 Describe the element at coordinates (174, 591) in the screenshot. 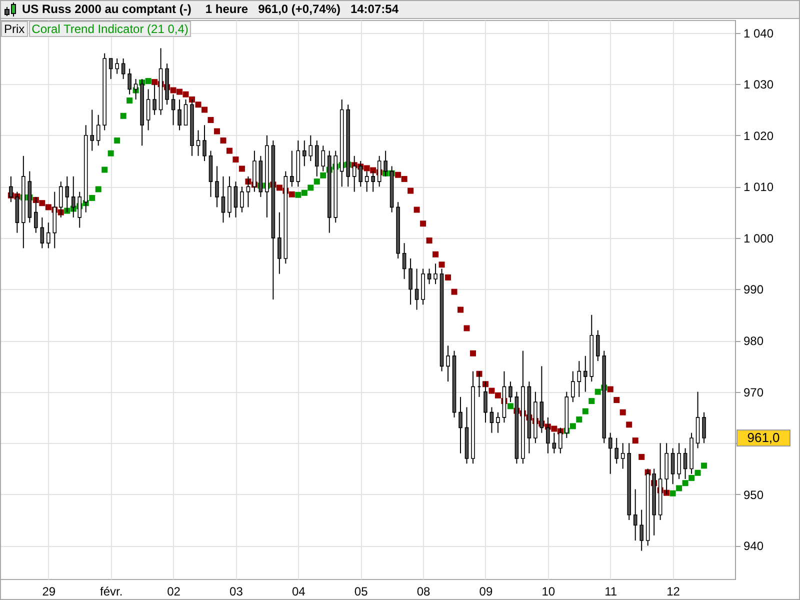

I see `x-tick-label: 02` at that location.